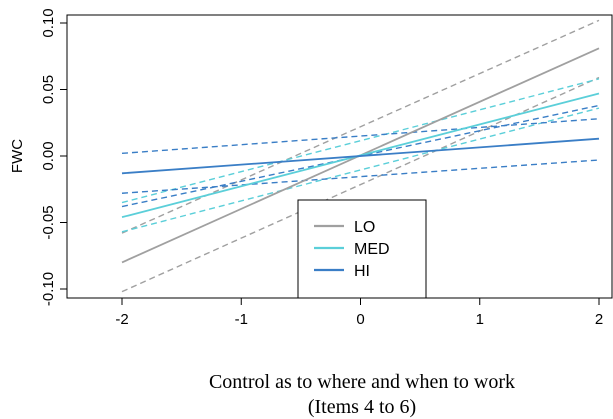 This screenshot has width=613, height=419. I want to click on y-tick-label: 0.10, so click(48, 22).